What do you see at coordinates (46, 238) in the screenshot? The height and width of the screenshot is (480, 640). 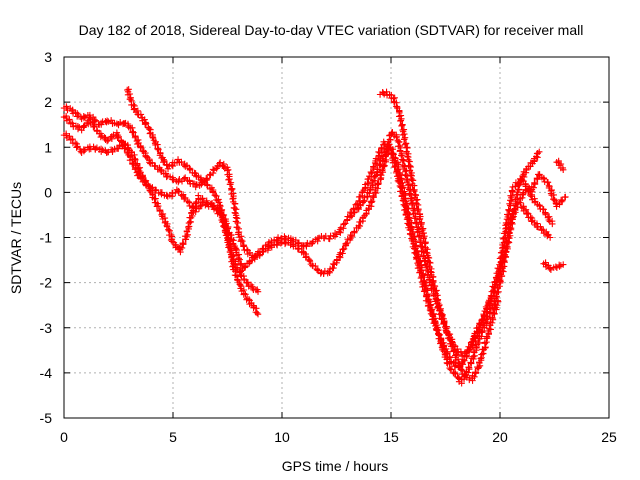 I see `y-tick-label: -1` at bounding box center [46, 238].